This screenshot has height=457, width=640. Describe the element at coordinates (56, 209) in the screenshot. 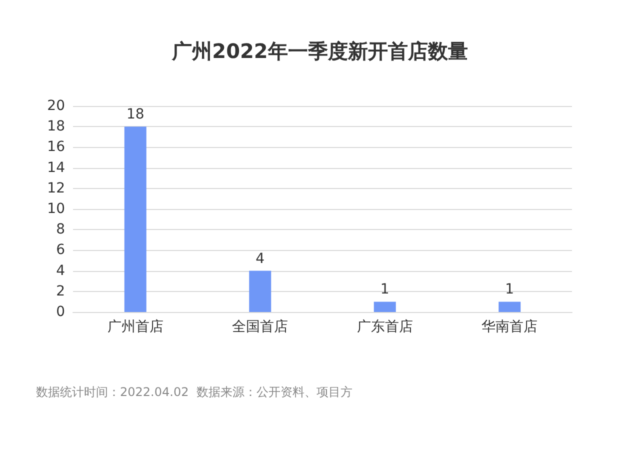

I see `y-tick-label: 10` at that location.